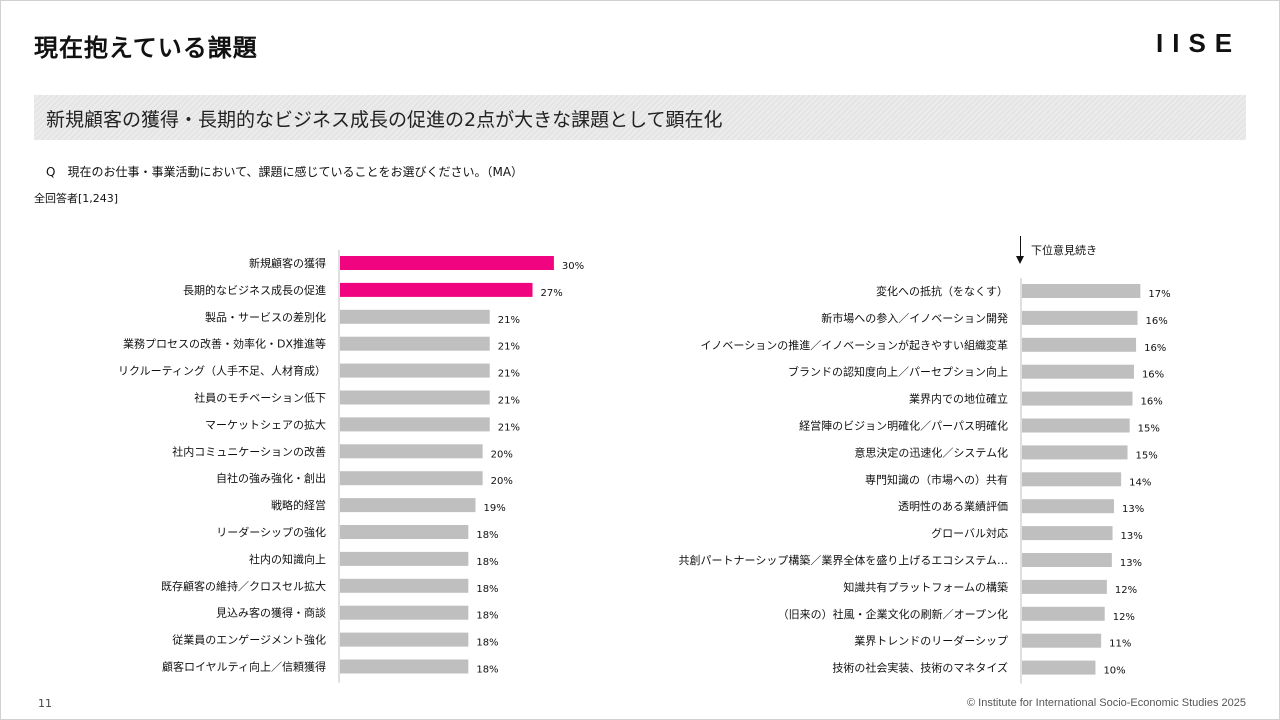 The width and height of the screenshot is (1280, 720). I want to click on value-label: 17%, so click(1159, 294).